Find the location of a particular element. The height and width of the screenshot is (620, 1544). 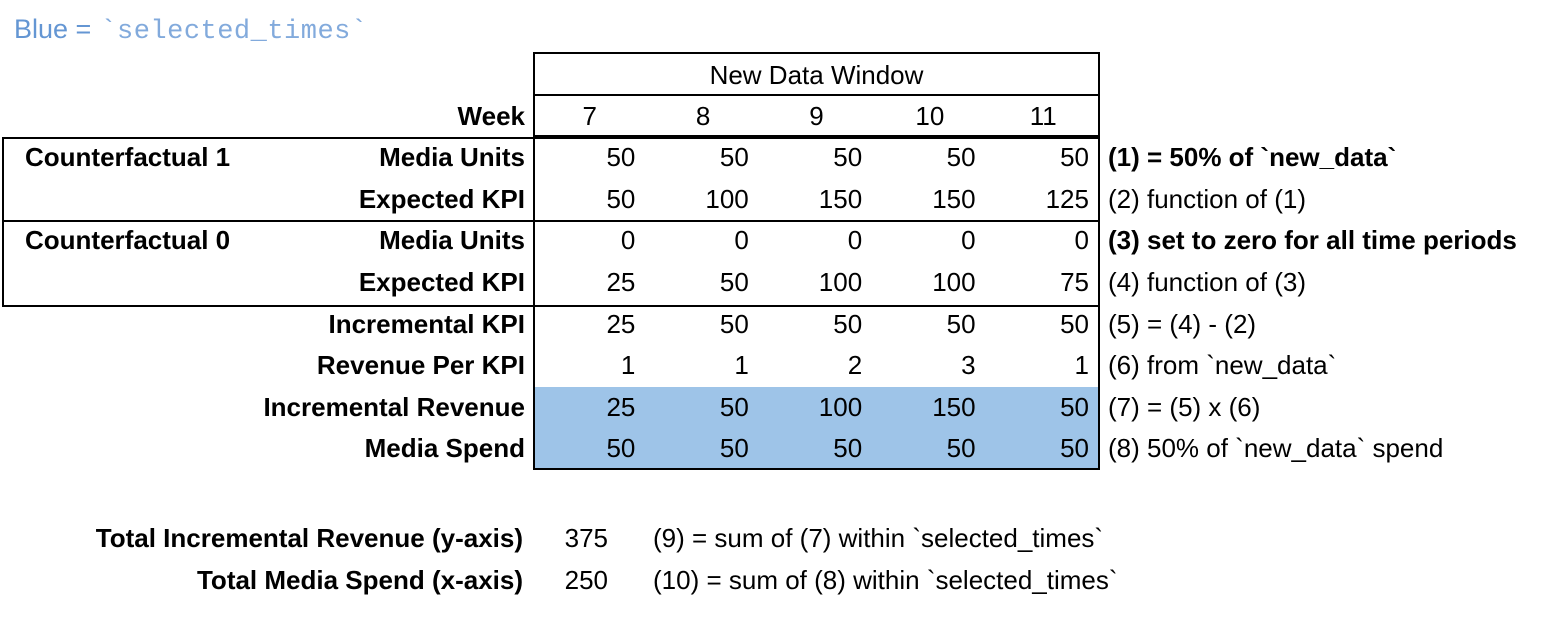

row-annotation: (6) from `new_data` is located at coordinates (1222, 365).